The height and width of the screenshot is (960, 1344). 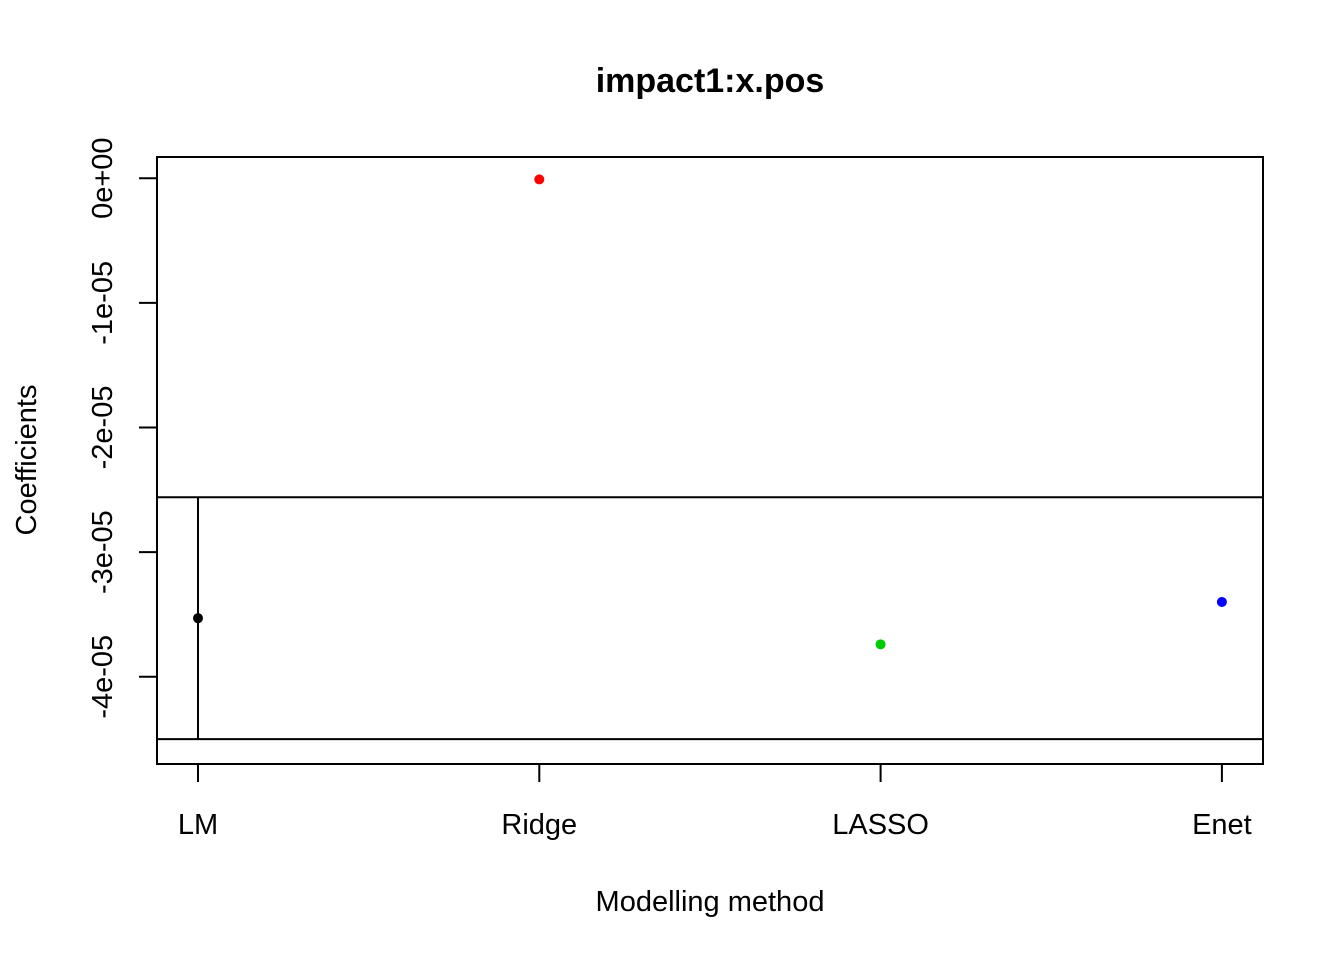 I want to click on y-tick-label: -3e-05, so click(x=103, y=552).